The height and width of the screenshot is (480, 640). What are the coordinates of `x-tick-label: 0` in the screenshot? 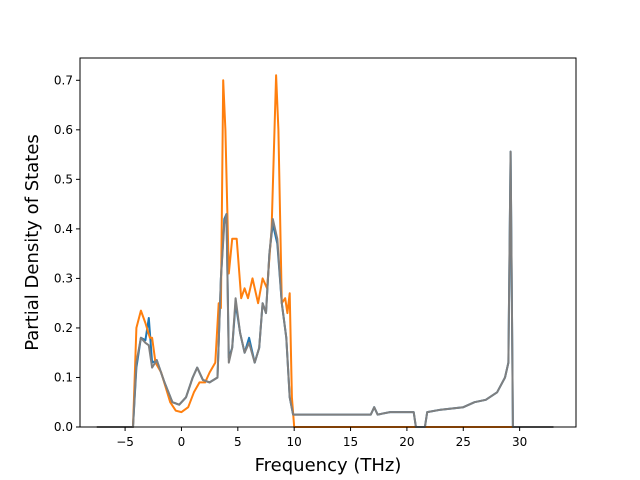 It's located at (182, 442).